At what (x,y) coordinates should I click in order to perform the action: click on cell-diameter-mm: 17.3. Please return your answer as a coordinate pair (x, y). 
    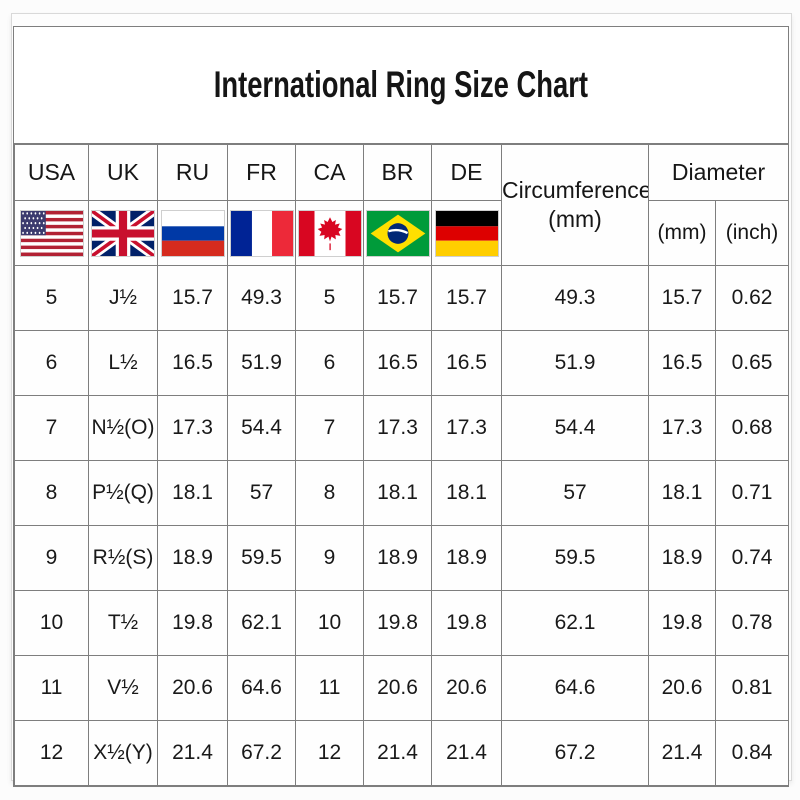
    Looking at the image, I should click on (682, 428).